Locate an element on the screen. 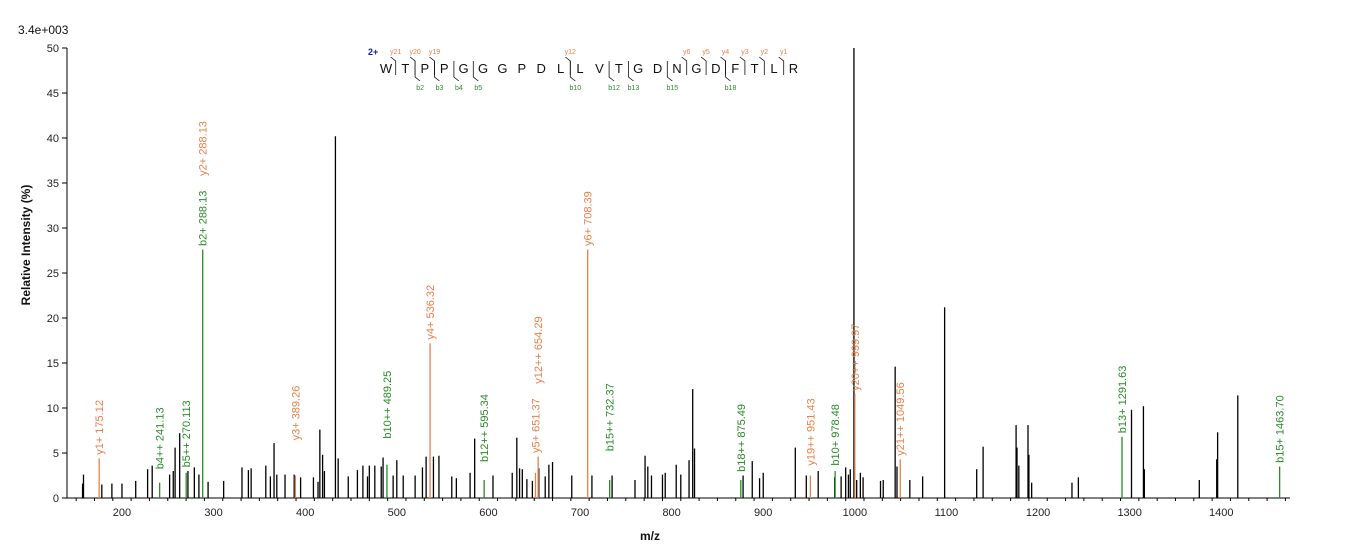 Image resolution: width=1362 pixels, height=557 pixels. peak-label: y4+ 536.32 is located at coordinates (431, 312).